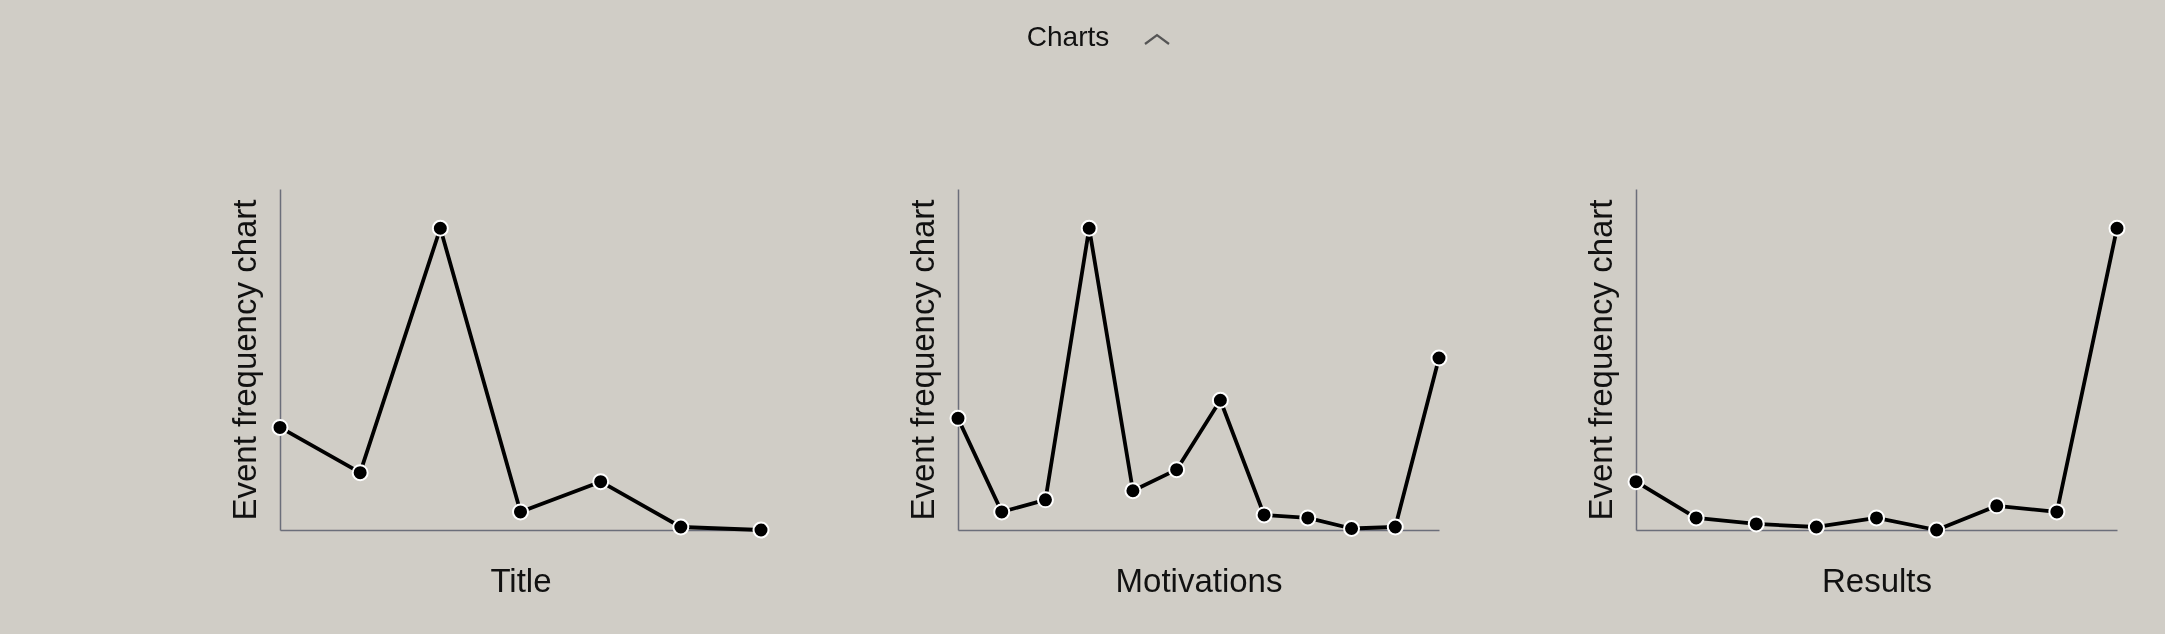 The width and height of the screenshot is (2184, 642). What do you see at coordinates (1877, 580) in the screenshot?
I see `x-axis-title: Results` at bounding box center [1877, 580].